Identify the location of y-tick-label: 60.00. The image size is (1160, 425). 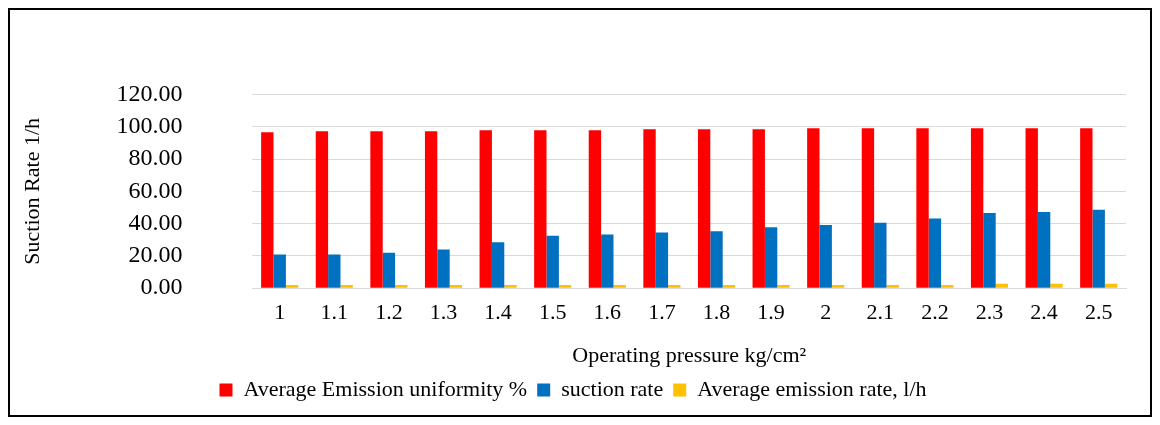
(155, 189).